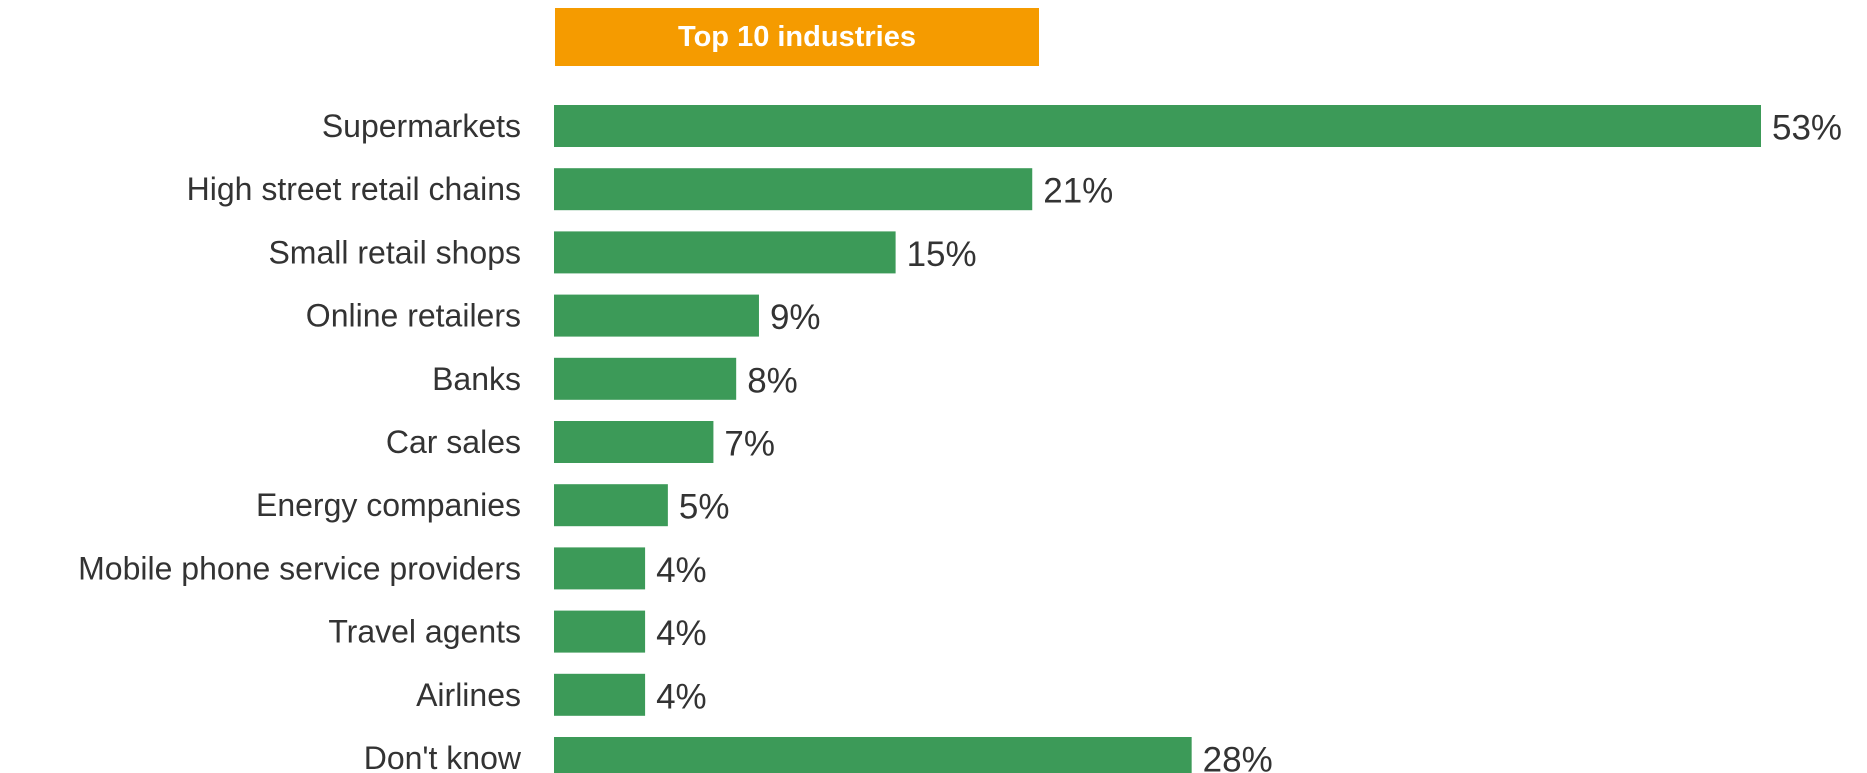 The height and width of the screenshot is (773, 1867). Describe the element at coordinates (354, 189) in the screenshot. I see `category-label: High street retail chains` at that location.